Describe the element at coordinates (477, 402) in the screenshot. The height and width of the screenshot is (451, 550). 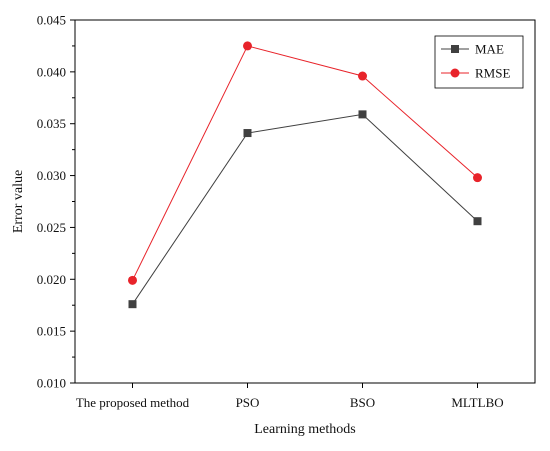
I see `x-tick-label: MLTLBO` at that location.